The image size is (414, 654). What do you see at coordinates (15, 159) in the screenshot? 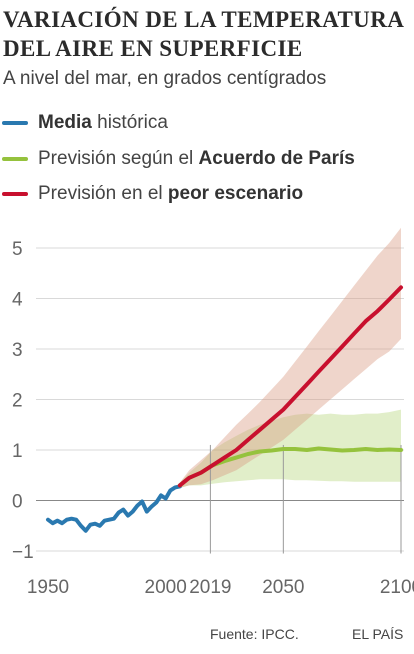
I see `legend-swatch-paris` at bounding box center [15, 159].